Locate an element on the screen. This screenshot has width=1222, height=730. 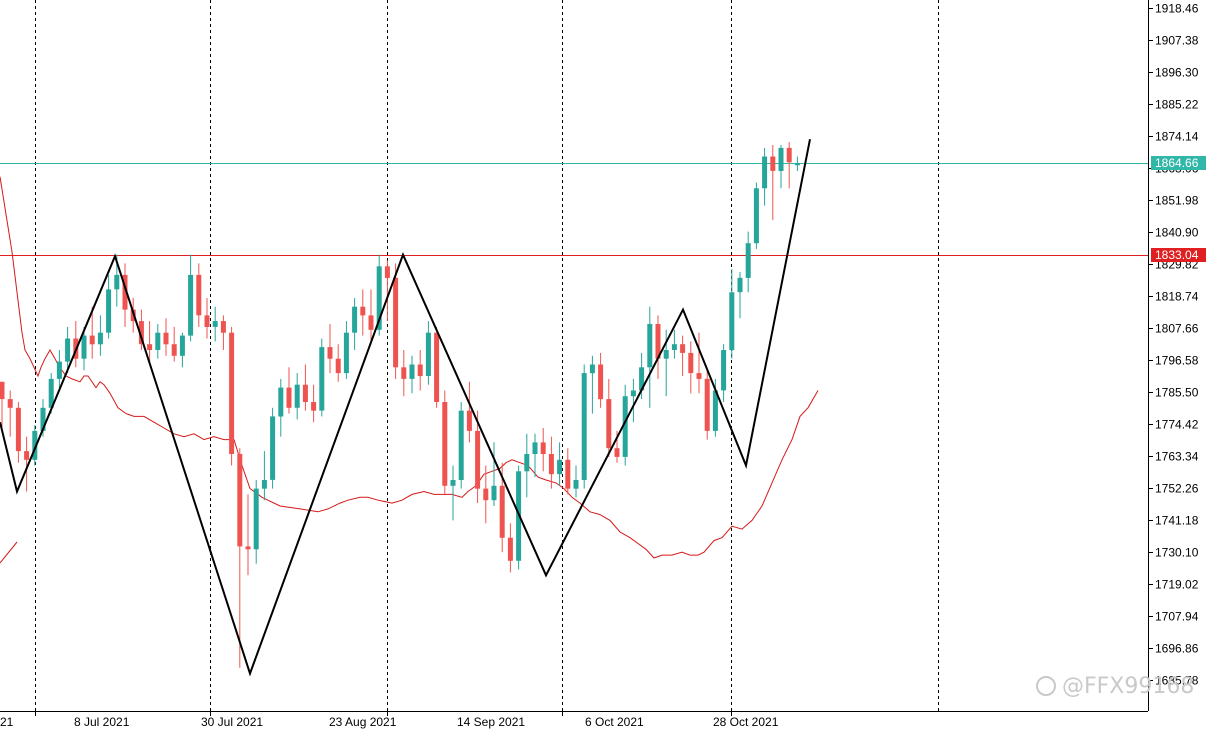
price-label-box is located at coordinates (1178, 163).